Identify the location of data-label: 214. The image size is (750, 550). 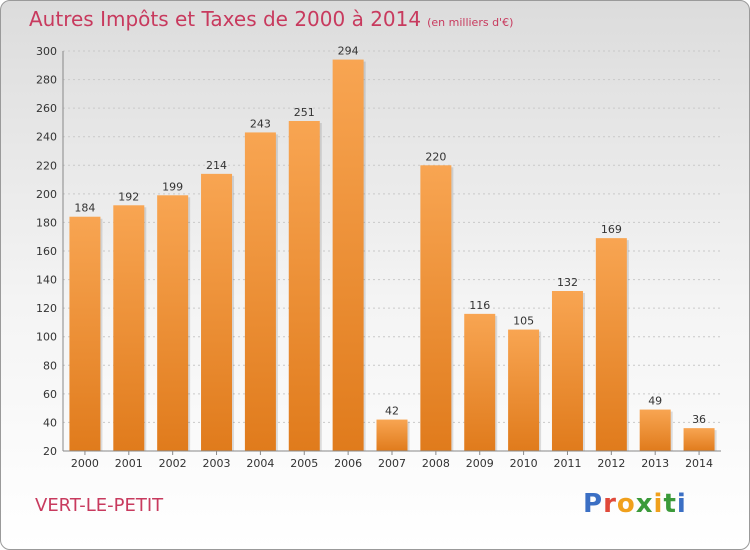
(216, 165).